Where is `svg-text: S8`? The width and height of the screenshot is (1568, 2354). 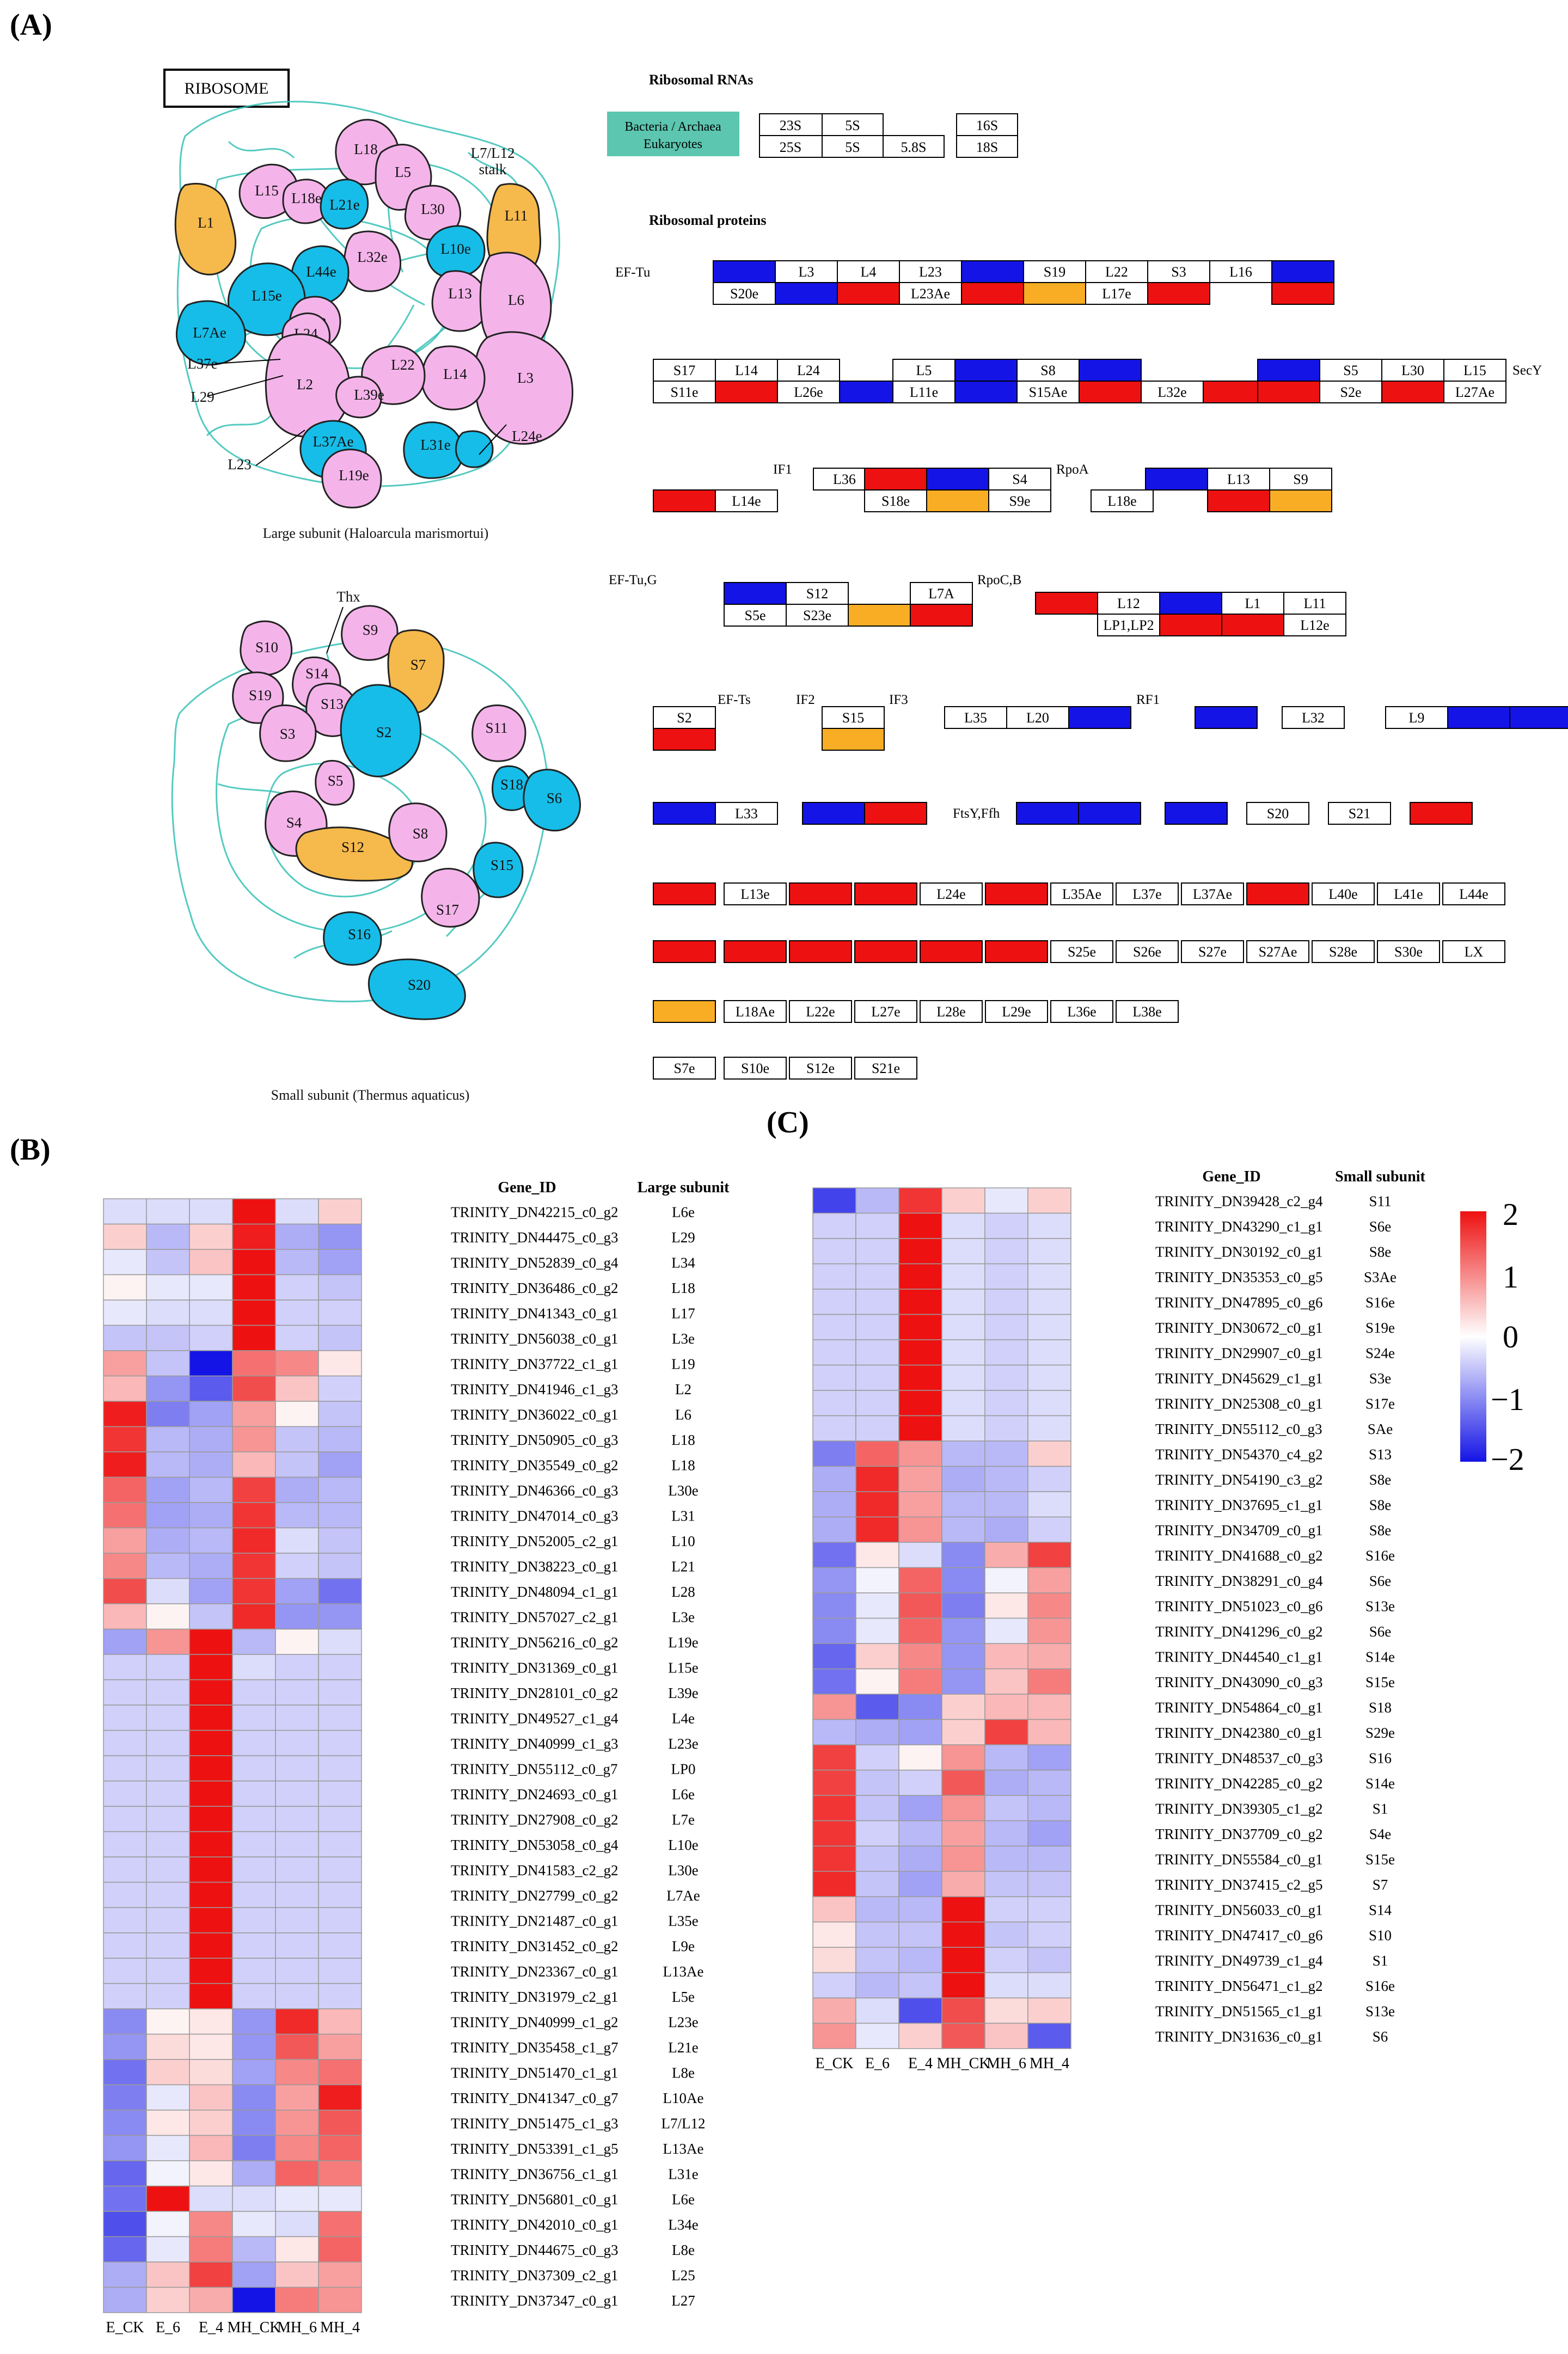 svg-text: S8 is located at coordinates (420, 833).